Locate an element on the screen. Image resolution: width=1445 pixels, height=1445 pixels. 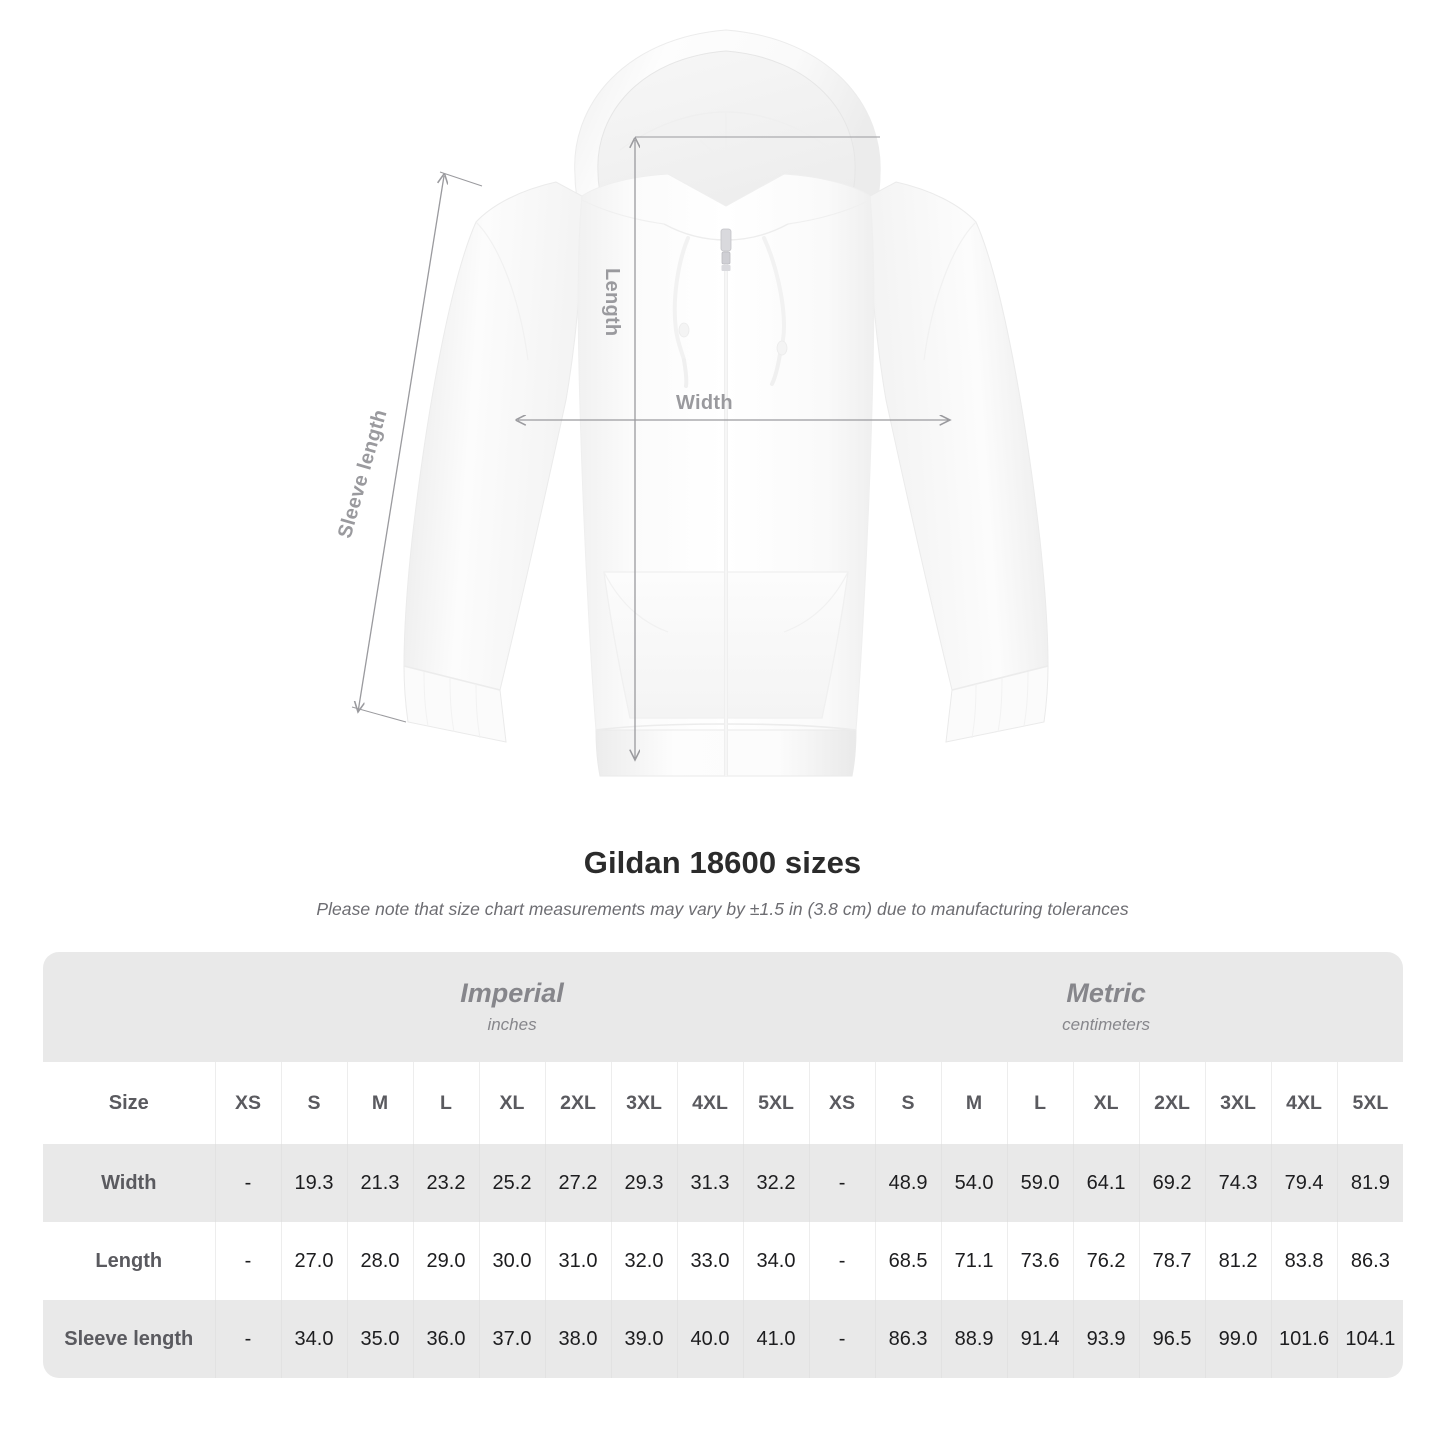
cell: 19.3 is located at coordinates (313, 1183).